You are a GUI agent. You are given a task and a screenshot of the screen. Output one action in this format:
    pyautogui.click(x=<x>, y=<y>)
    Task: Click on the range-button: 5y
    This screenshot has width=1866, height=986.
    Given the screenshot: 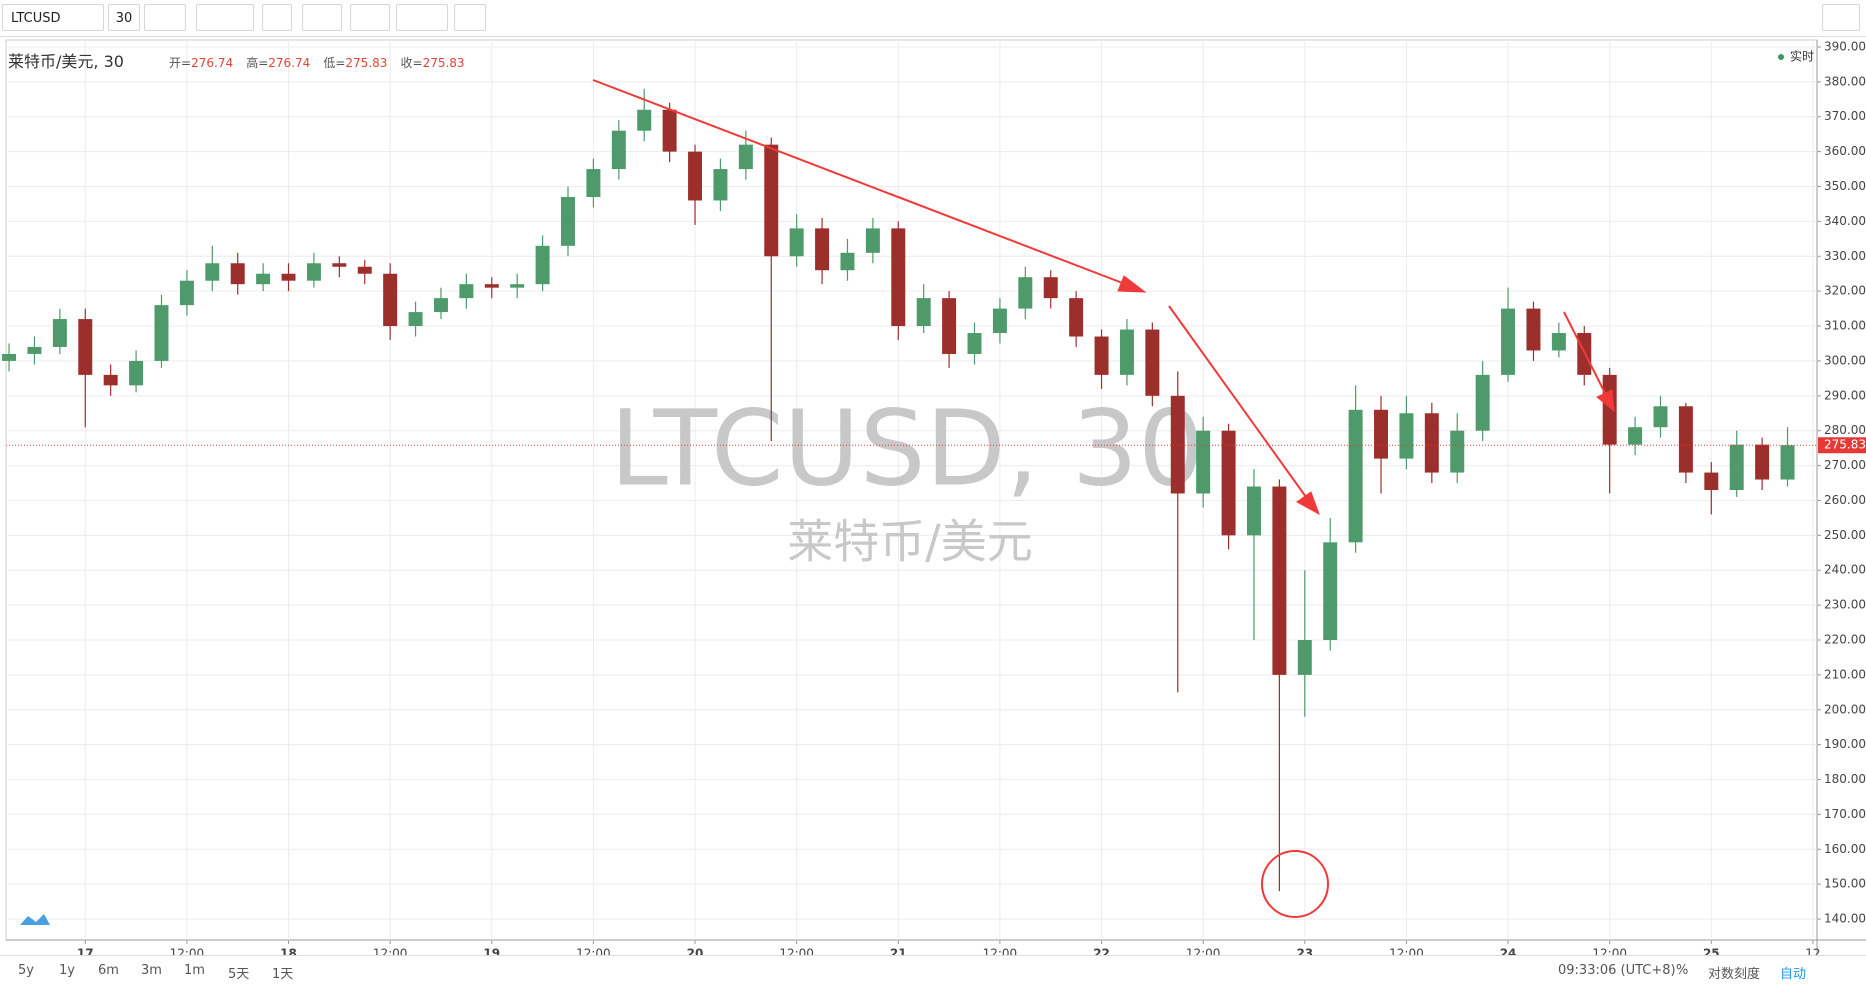 What is the action you would take?
    pyautogui.click(x=26, y=970)
    